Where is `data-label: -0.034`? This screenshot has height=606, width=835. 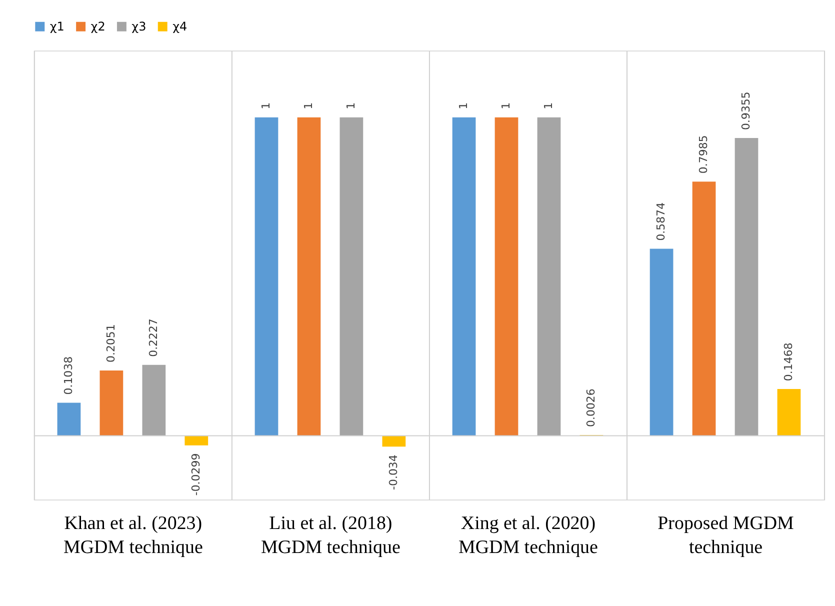 data-label: -0.034 is located at coordinates (393, 472).